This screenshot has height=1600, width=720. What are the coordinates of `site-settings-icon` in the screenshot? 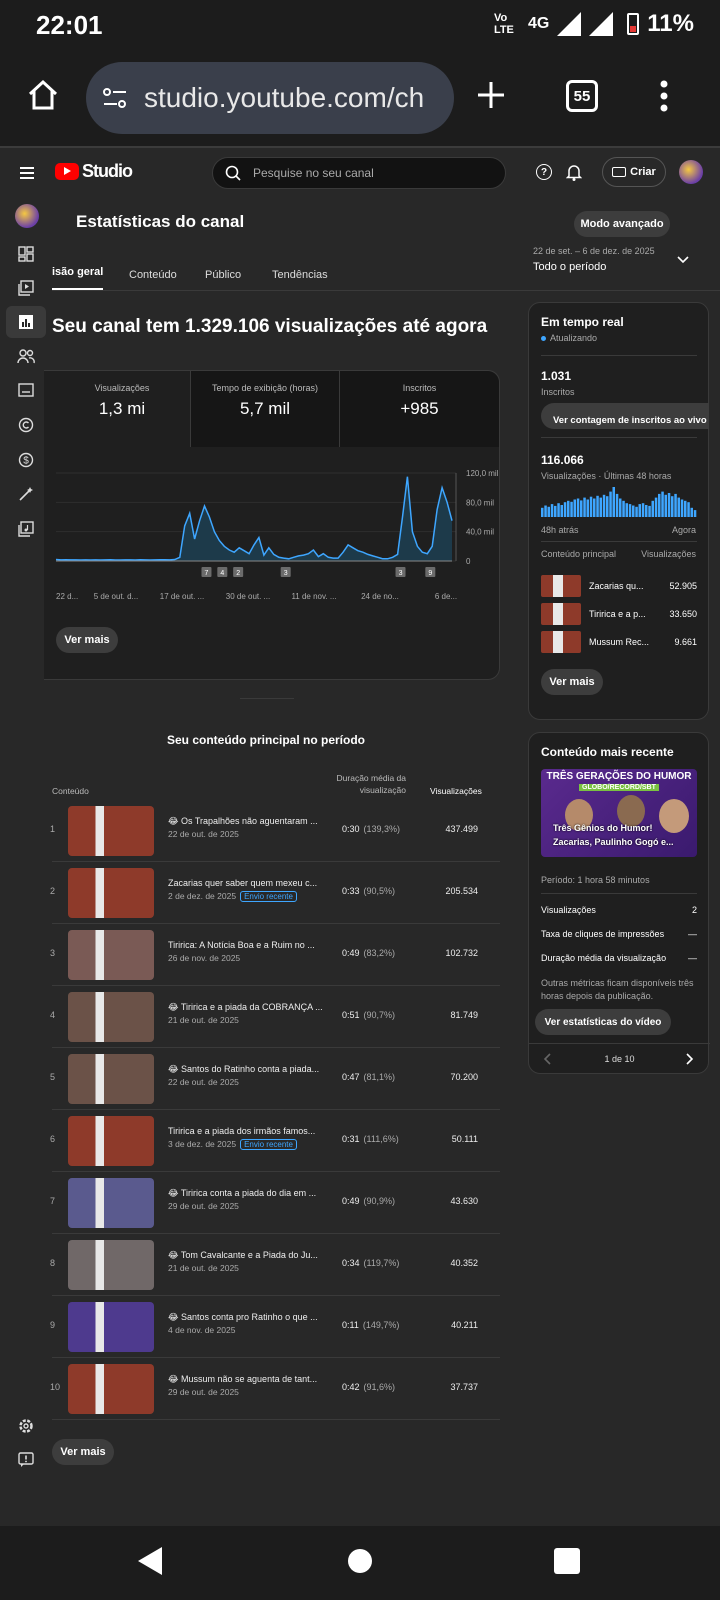 It's located at (115, 98).